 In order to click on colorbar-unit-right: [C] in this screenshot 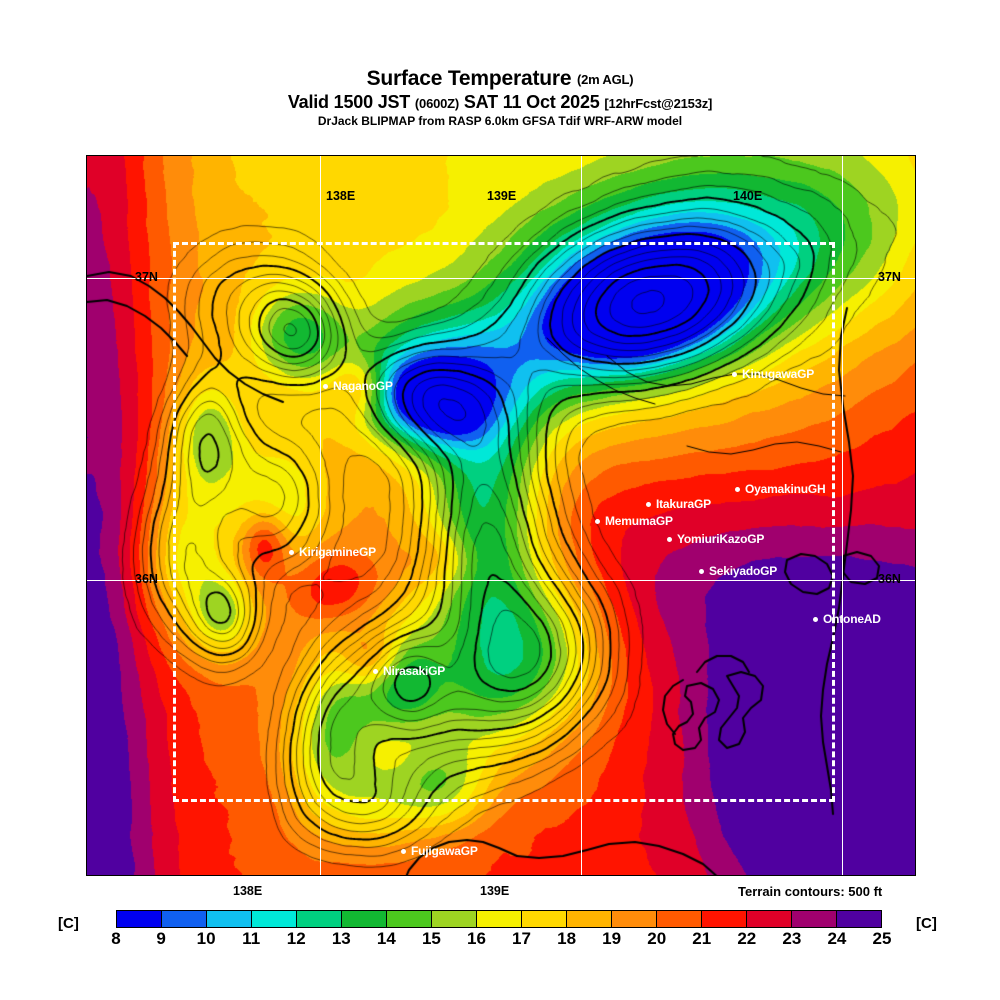, I will do `click(926, 923)`.